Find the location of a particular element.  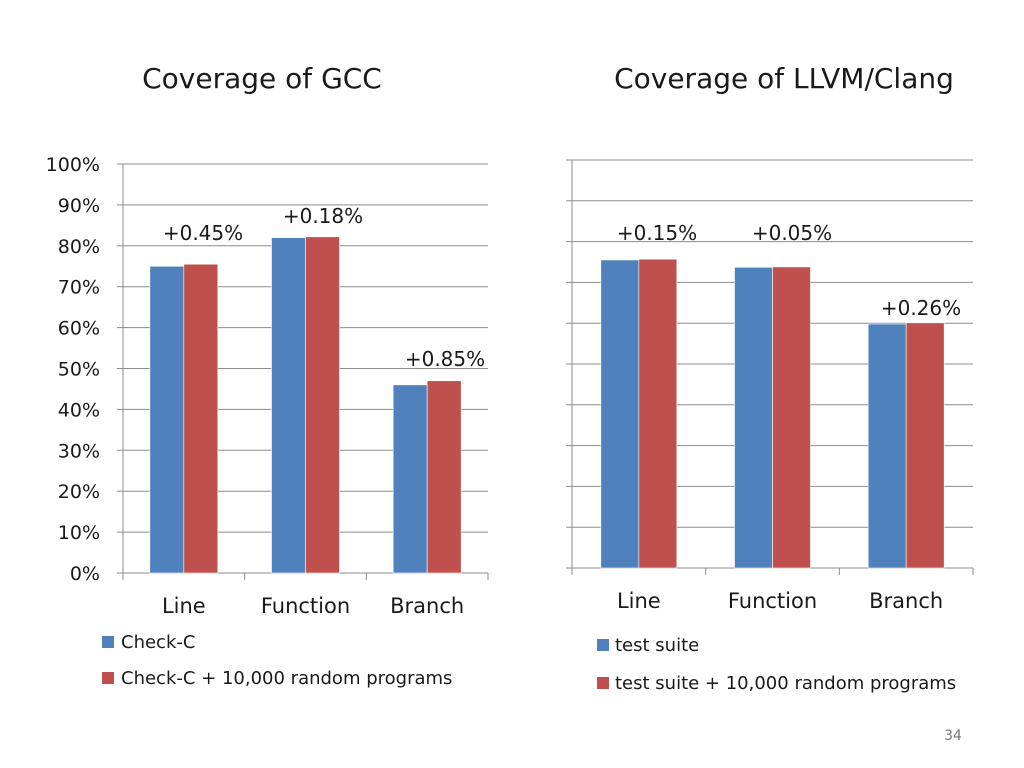

gcc-y-tick-label: 90% is located at coordinates (79, 206).